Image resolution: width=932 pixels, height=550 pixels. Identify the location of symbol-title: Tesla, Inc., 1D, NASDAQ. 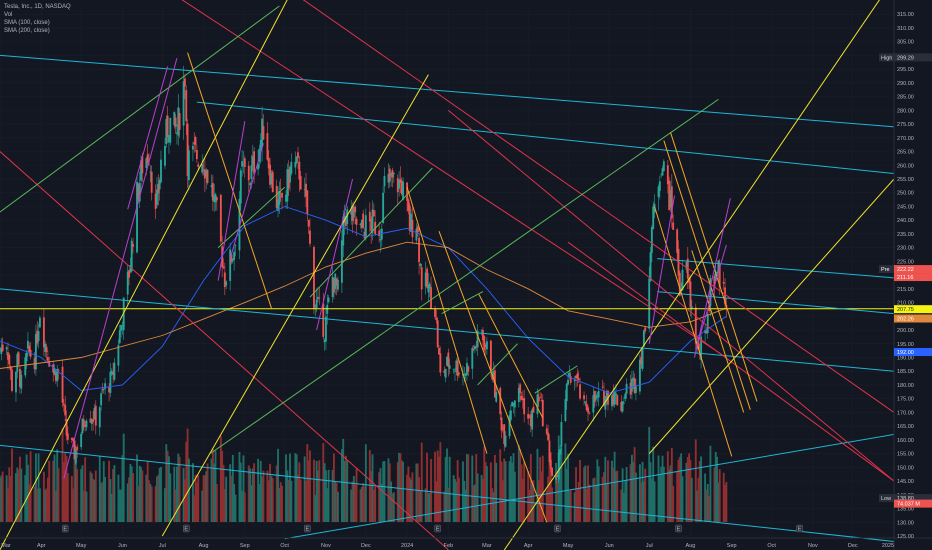
(37, 7).